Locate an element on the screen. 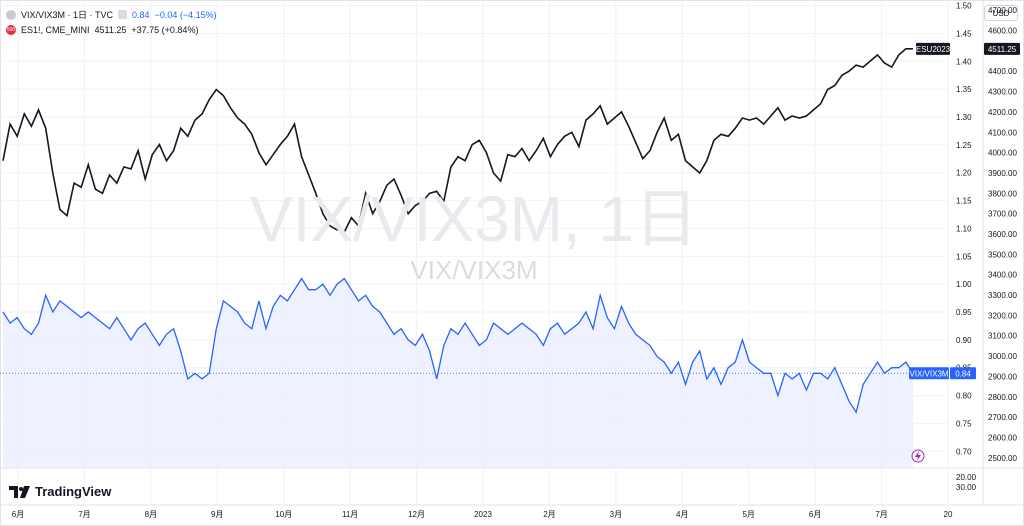  price-tick-label: 3100.00 is located at coordinates (1002, 336).